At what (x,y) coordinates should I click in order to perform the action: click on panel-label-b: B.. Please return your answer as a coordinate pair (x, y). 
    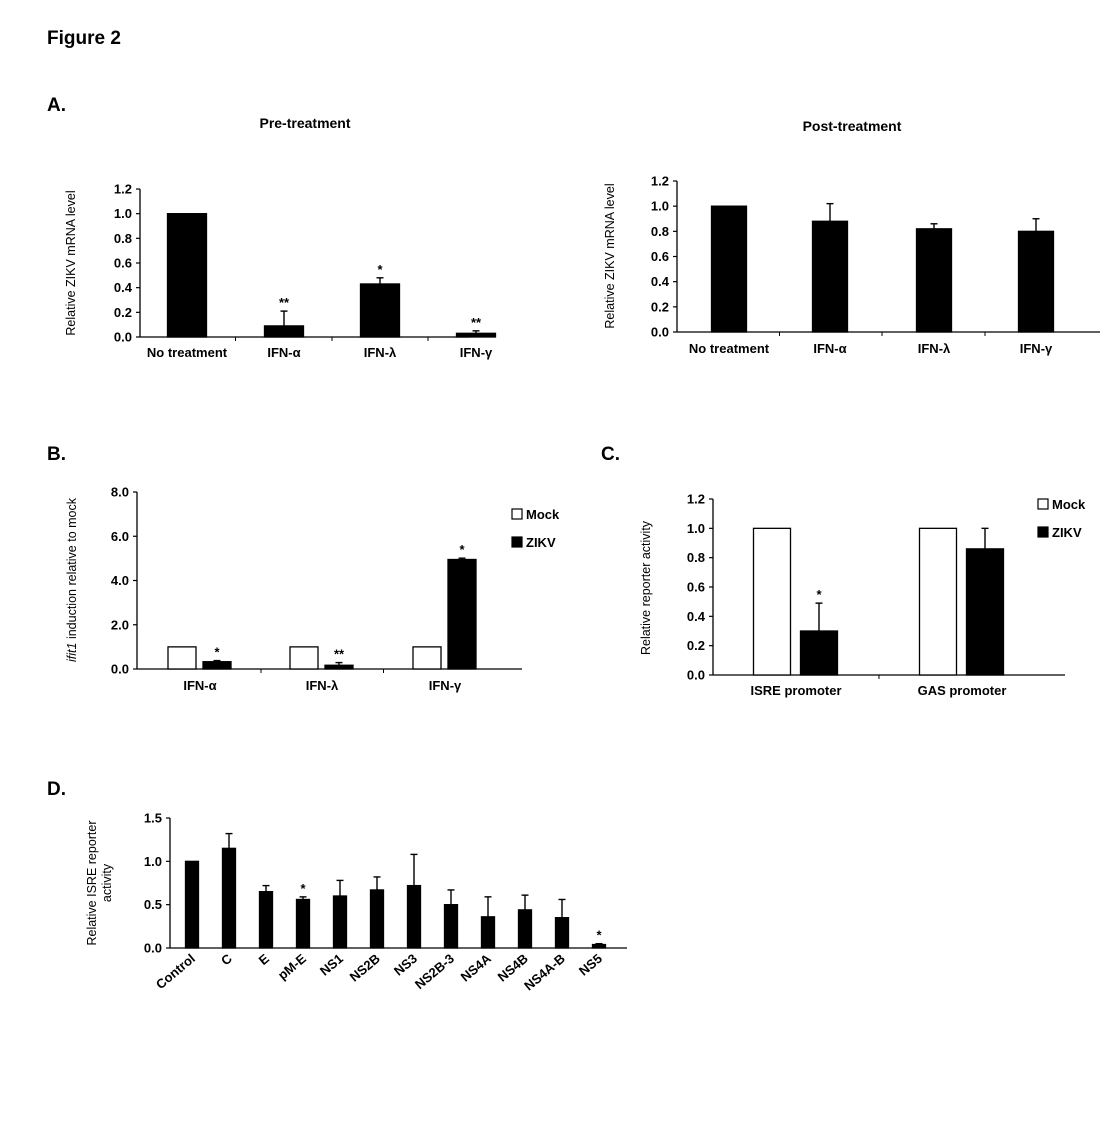
    Looking at the image, I should click on (56, 454).